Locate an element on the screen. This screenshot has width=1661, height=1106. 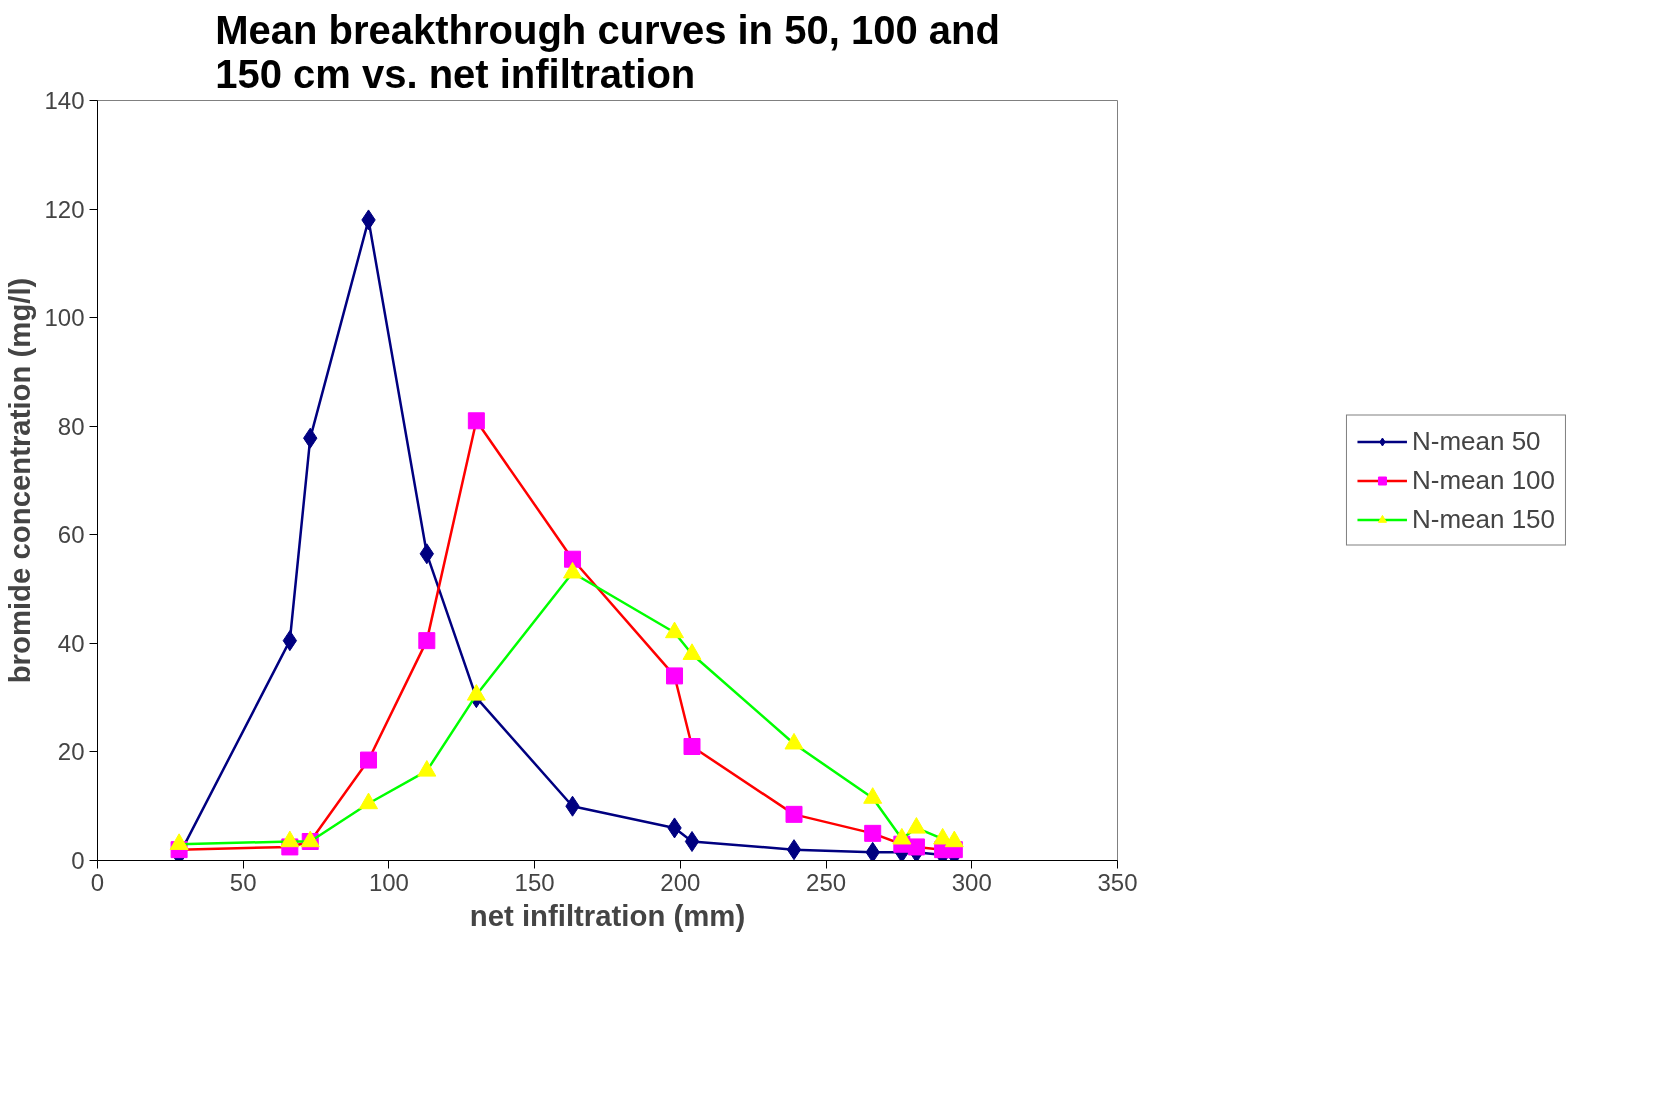
y-axis-title: bromide concentration (mg/l) is located at coordinates (20, 480).